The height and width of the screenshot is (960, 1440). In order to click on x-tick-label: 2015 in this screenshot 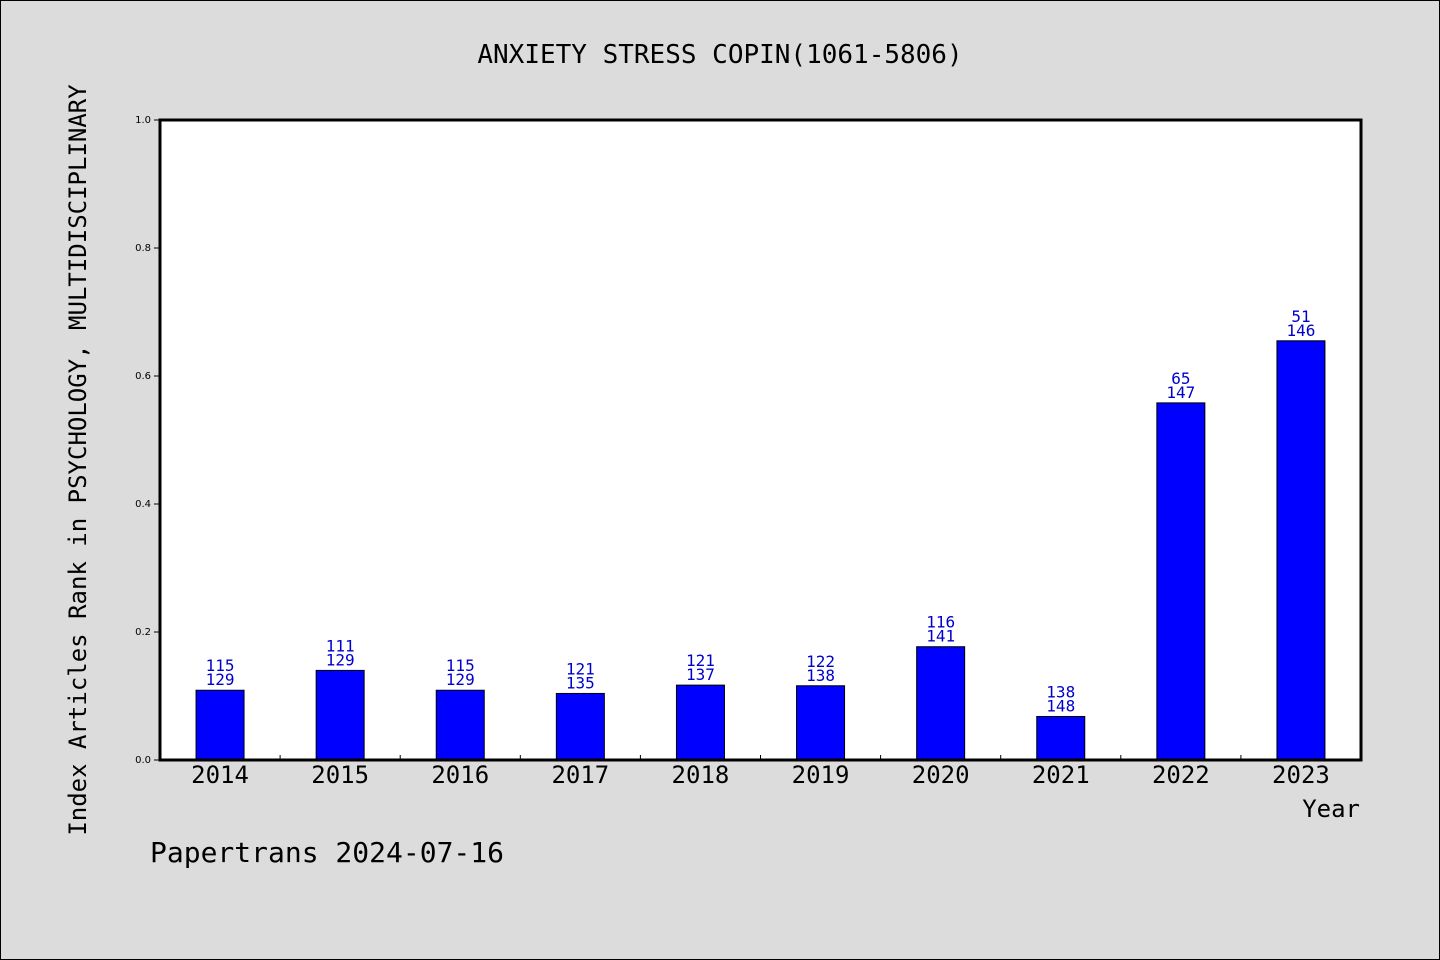, I will do `click(340, 775)`.